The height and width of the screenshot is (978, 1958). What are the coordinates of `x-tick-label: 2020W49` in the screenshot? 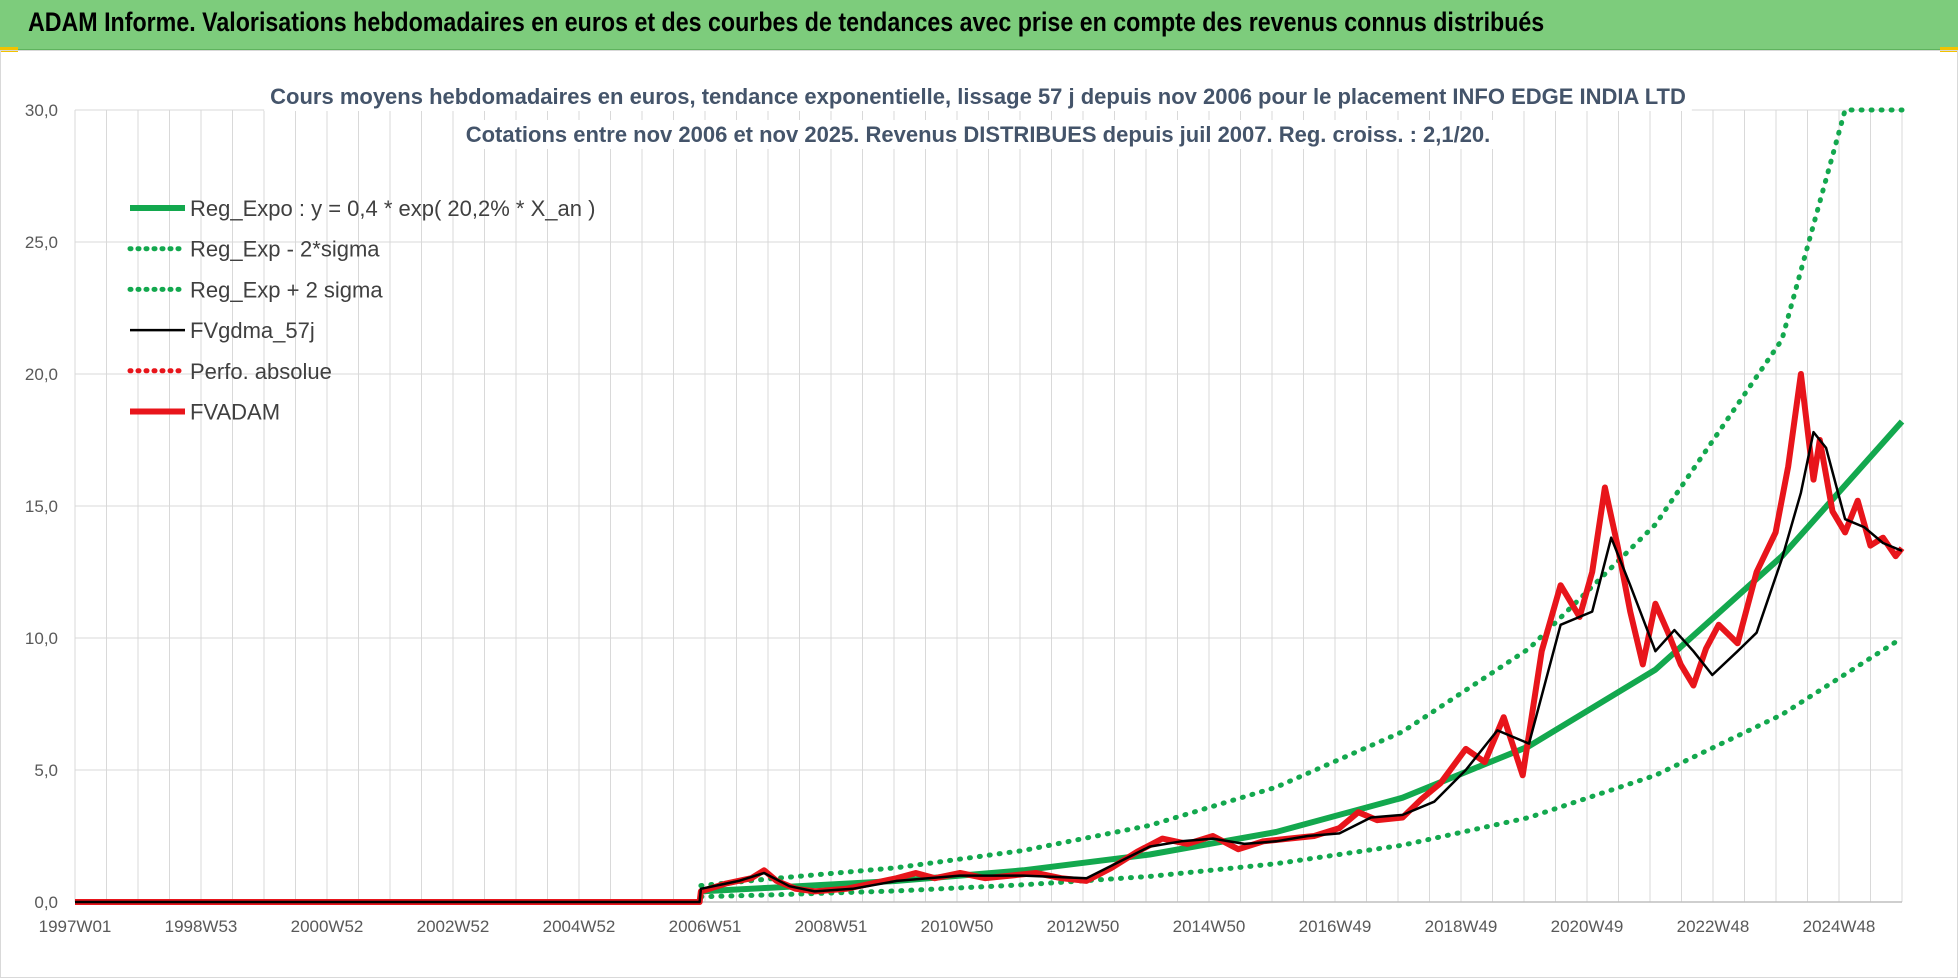 It's located at (1587, 926).